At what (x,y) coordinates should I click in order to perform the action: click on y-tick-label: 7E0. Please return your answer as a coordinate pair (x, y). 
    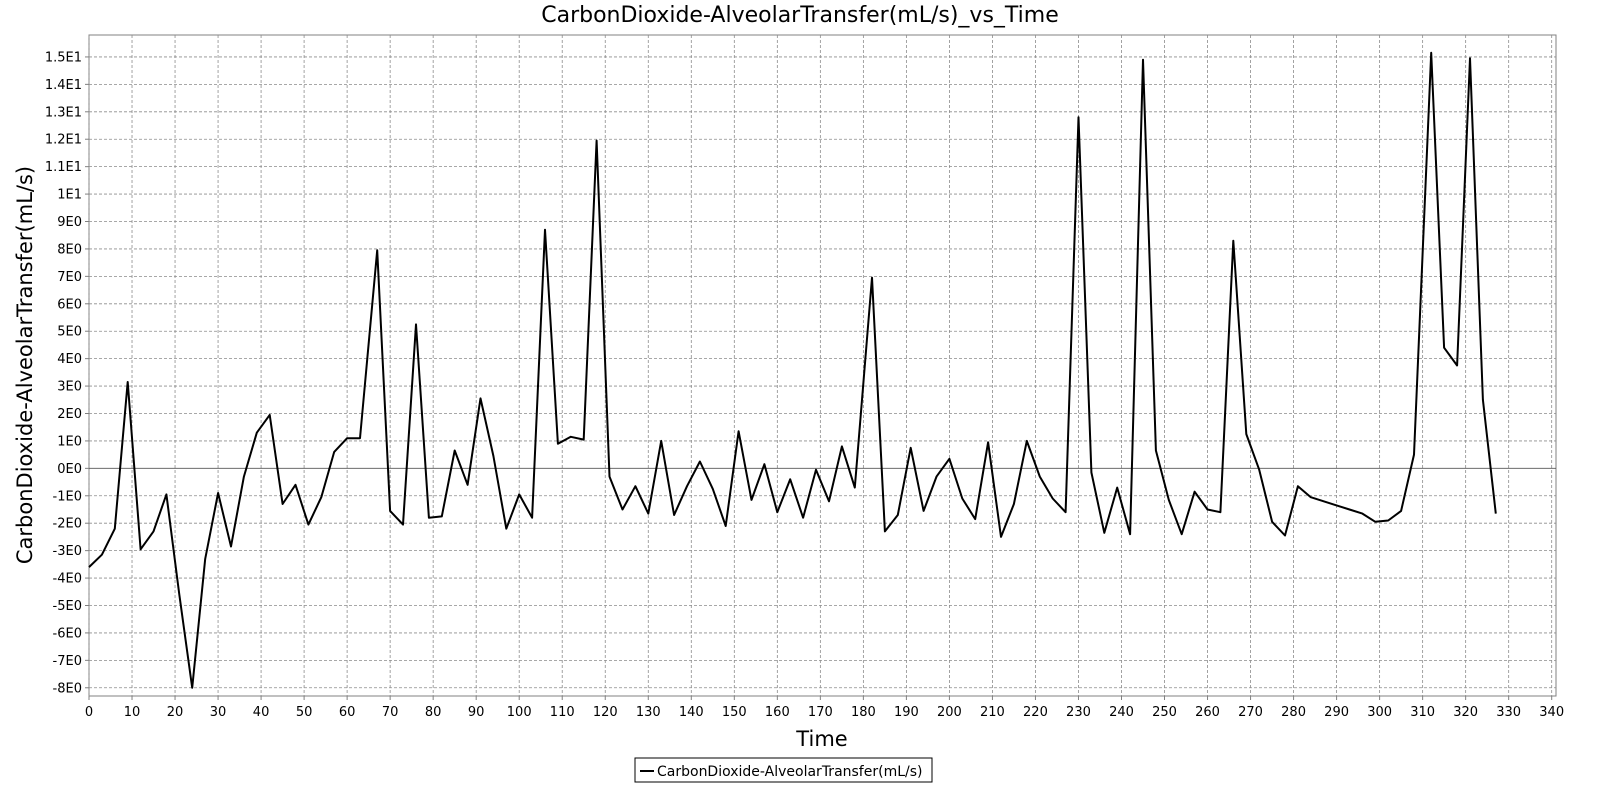
    Looking at the image, I should click on (69, 277).